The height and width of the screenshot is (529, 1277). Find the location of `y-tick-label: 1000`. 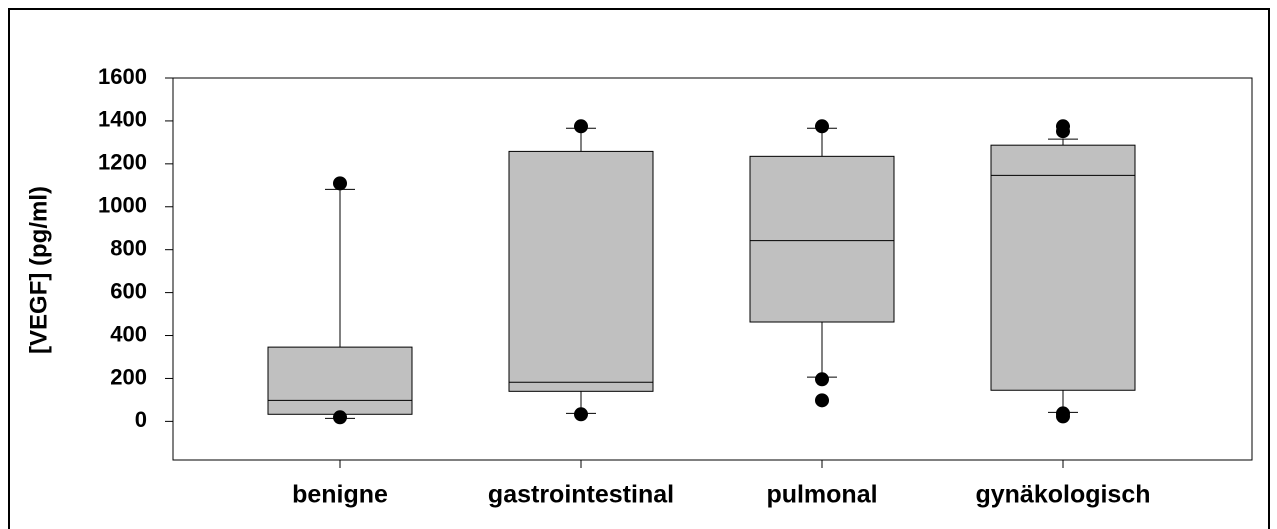

y-tick-label: 1000 is located at coordinates (122, 205).